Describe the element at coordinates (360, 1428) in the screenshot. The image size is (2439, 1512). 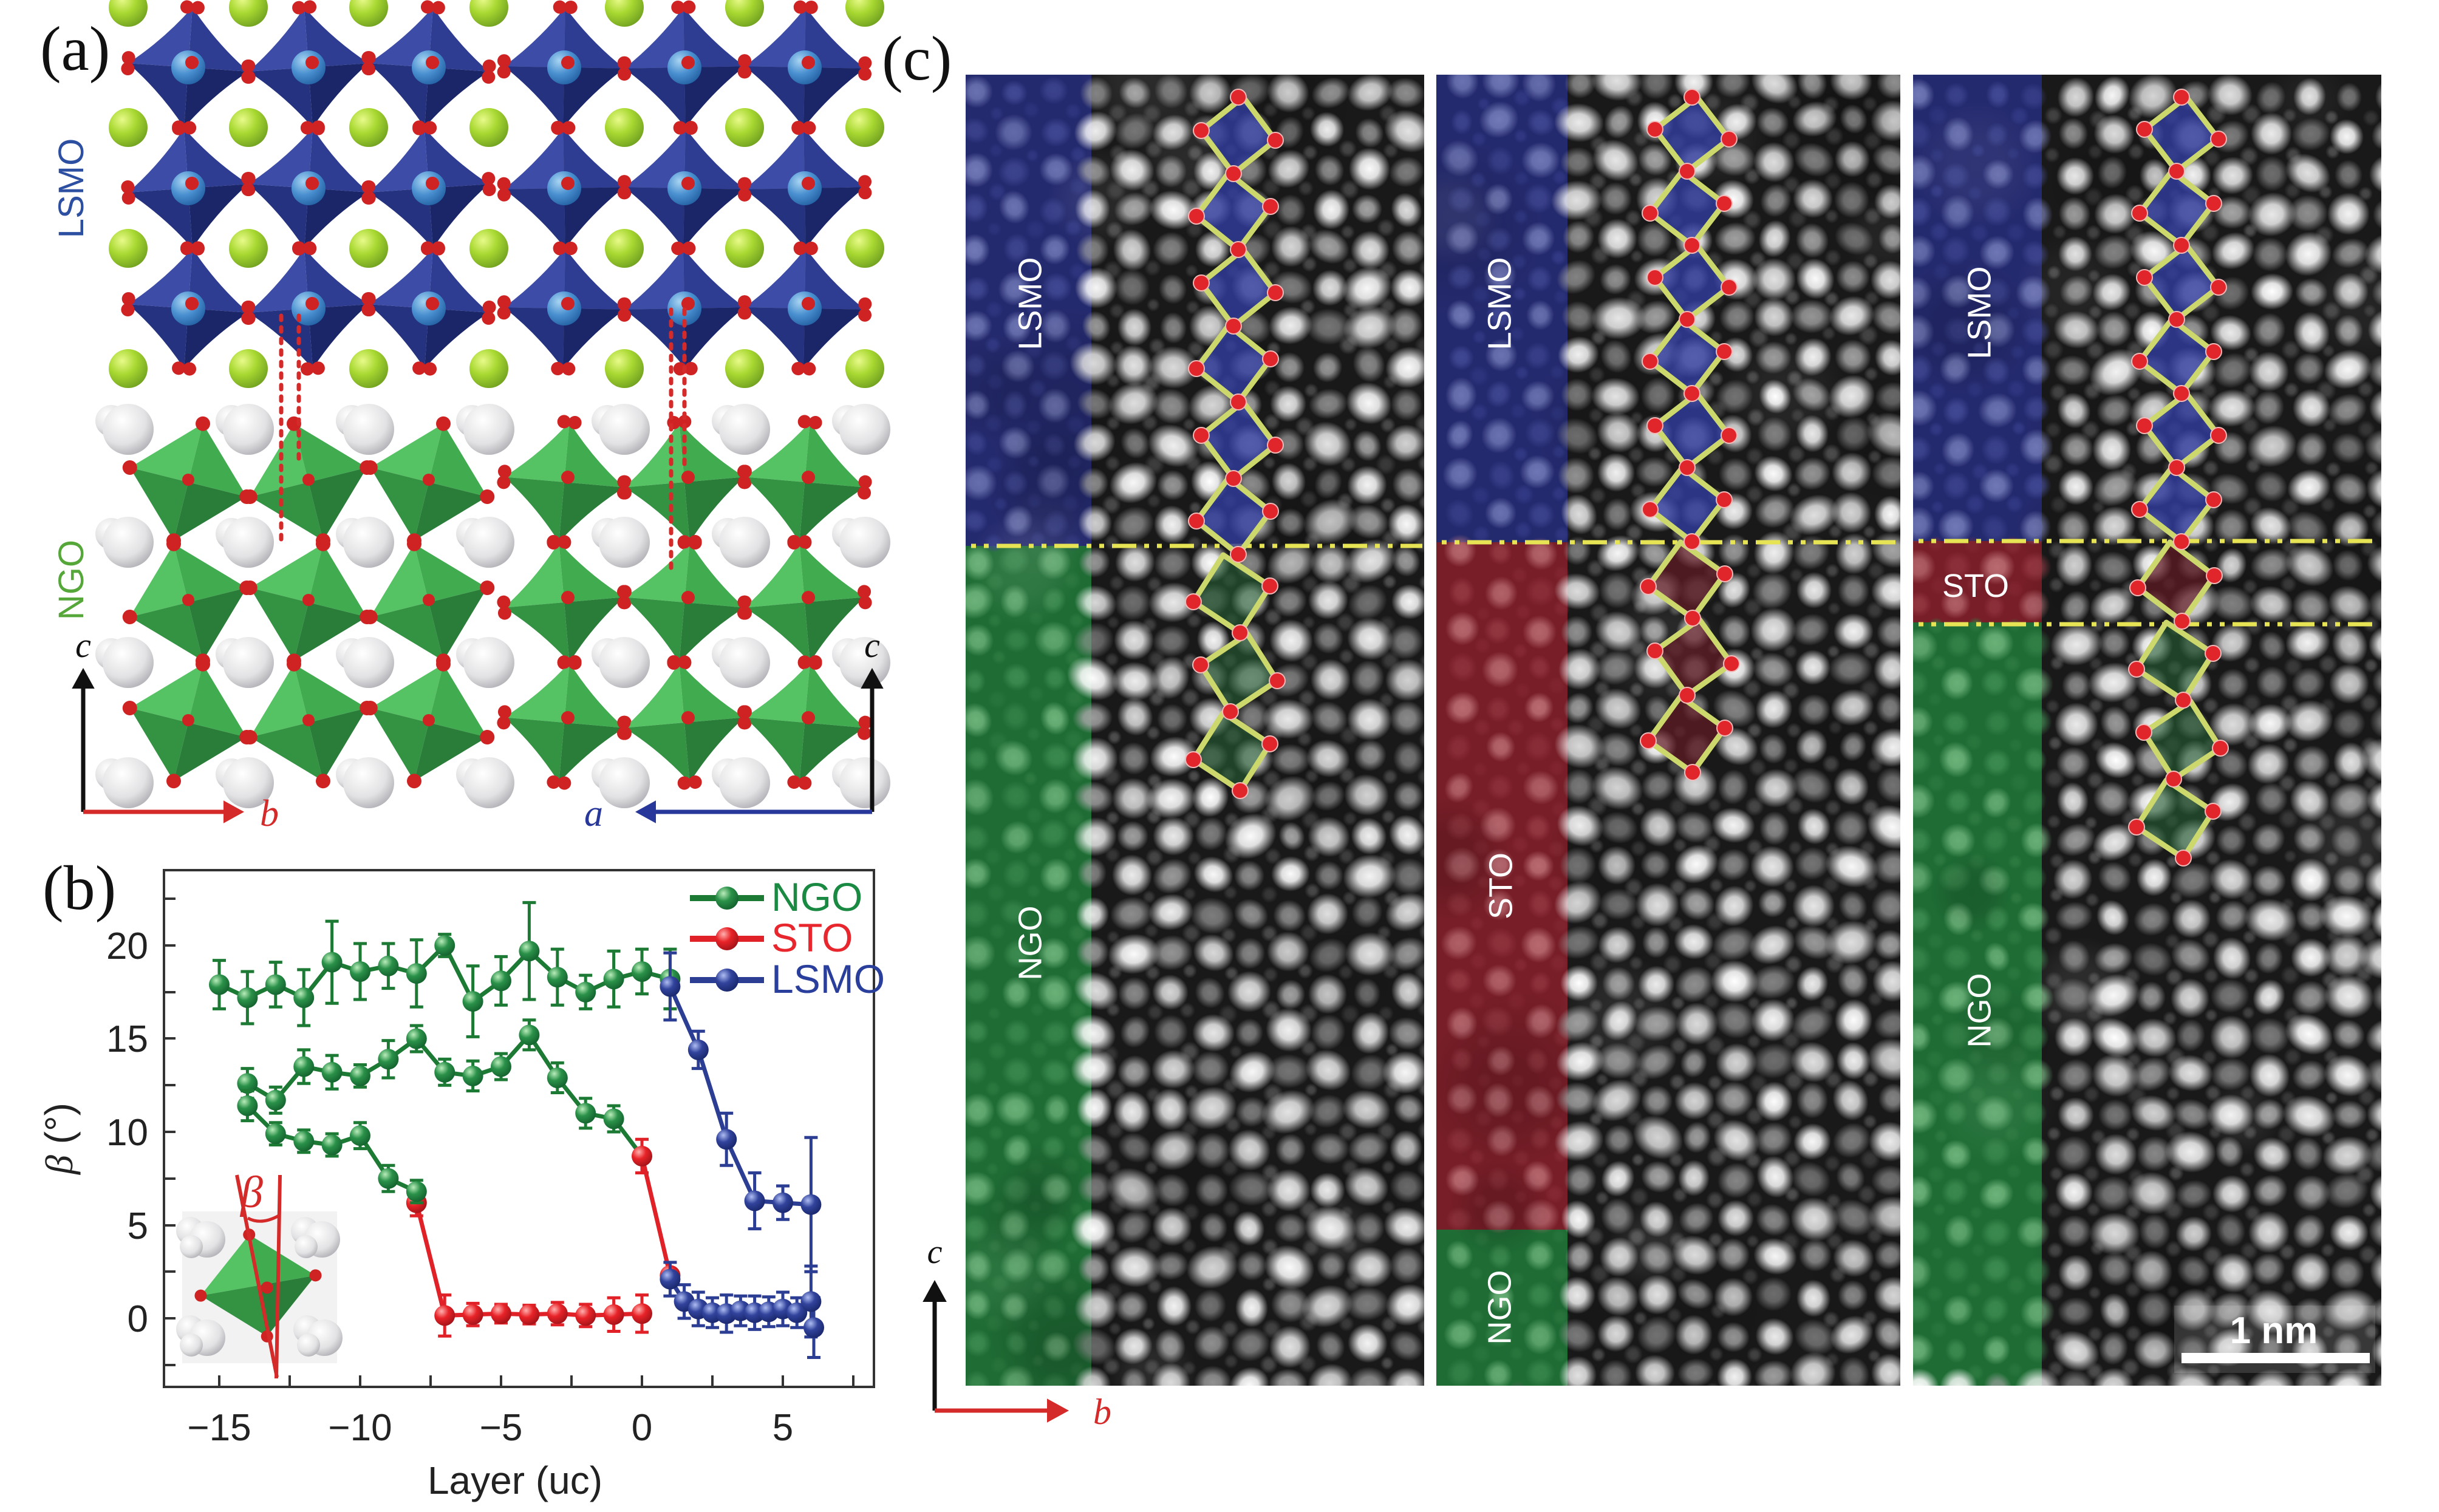
I see `svg-text: −10` at that location.